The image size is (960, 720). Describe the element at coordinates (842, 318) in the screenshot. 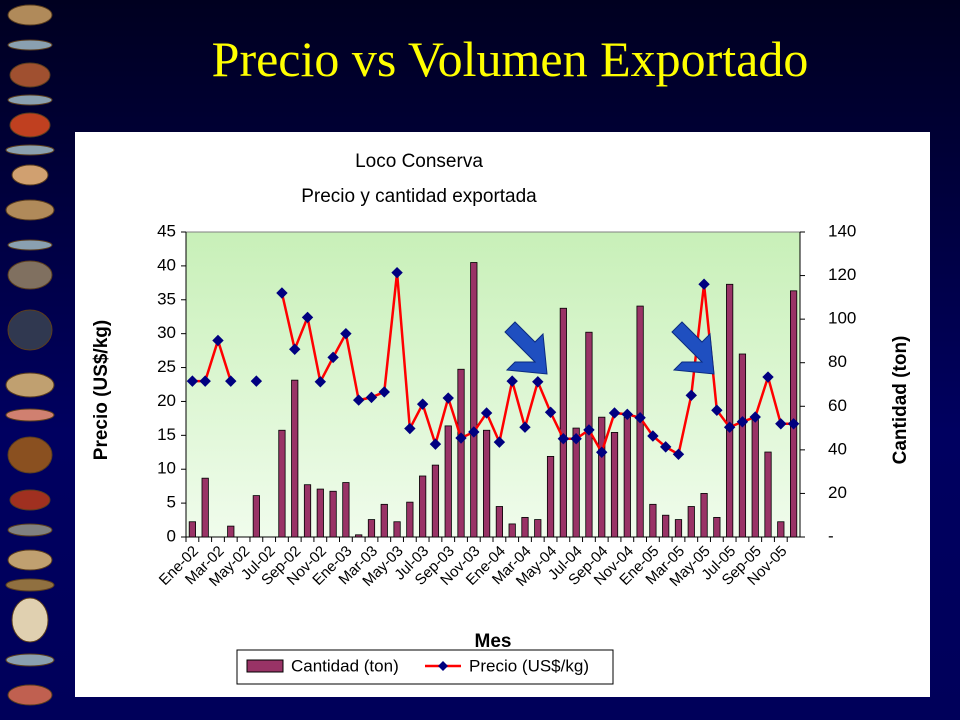

I see `y2-tick-label: 100` at that location.